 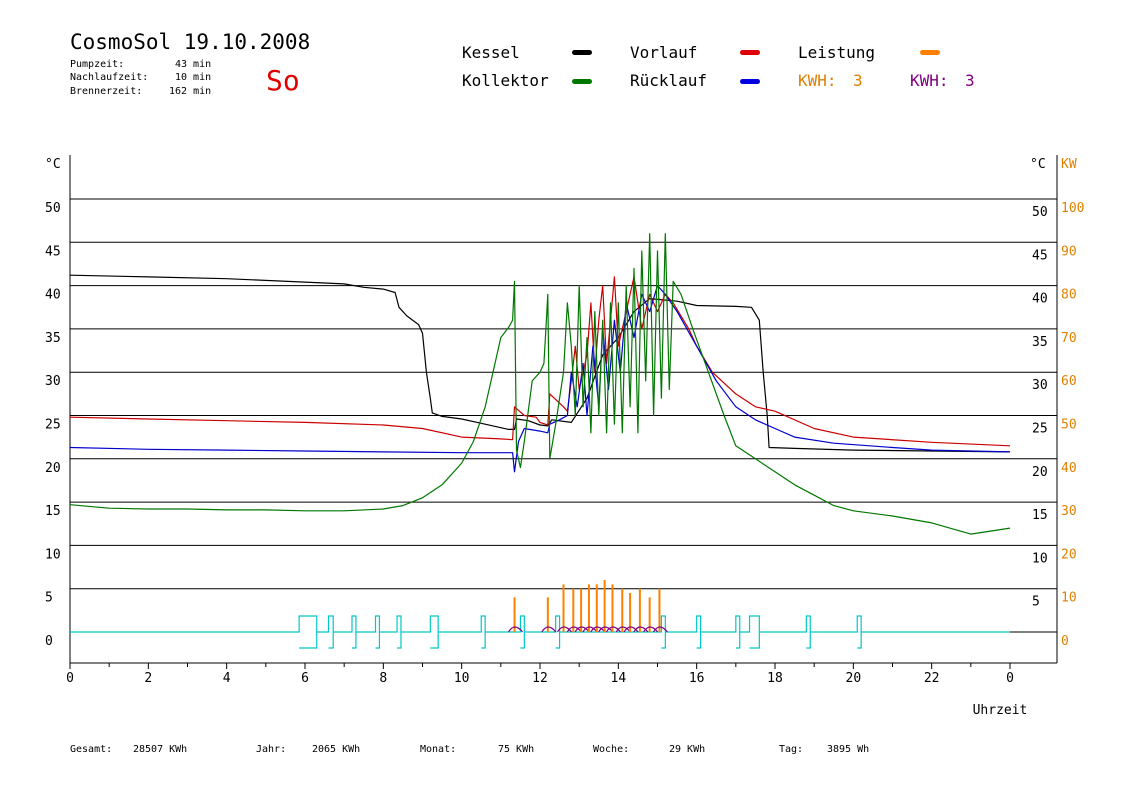 I want to click on pump-time-value: 43 min, so click(x=193, y=64).